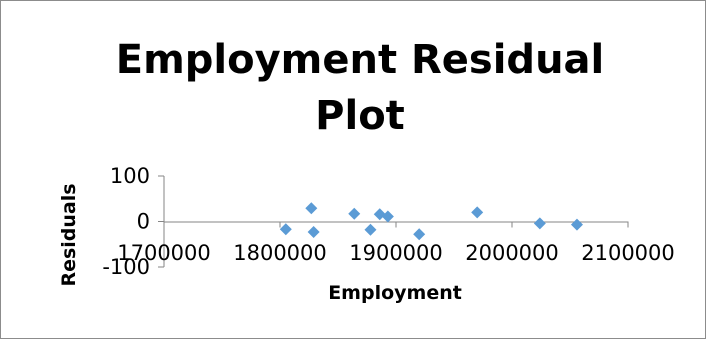  I want to click on x-tick-label: 1900000, so click(396, 253).